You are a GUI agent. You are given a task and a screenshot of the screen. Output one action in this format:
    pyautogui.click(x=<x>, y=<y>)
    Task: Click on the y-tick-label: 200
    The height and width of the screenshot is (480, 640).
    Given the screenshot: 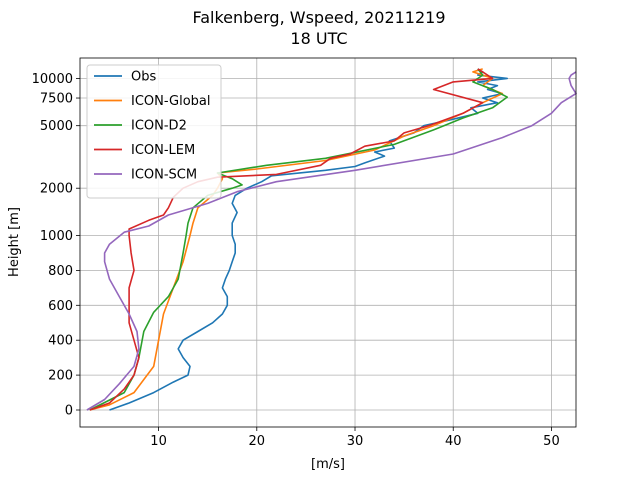 What is the action you would take?
    pyautogui.click(x=60, y=376)
    